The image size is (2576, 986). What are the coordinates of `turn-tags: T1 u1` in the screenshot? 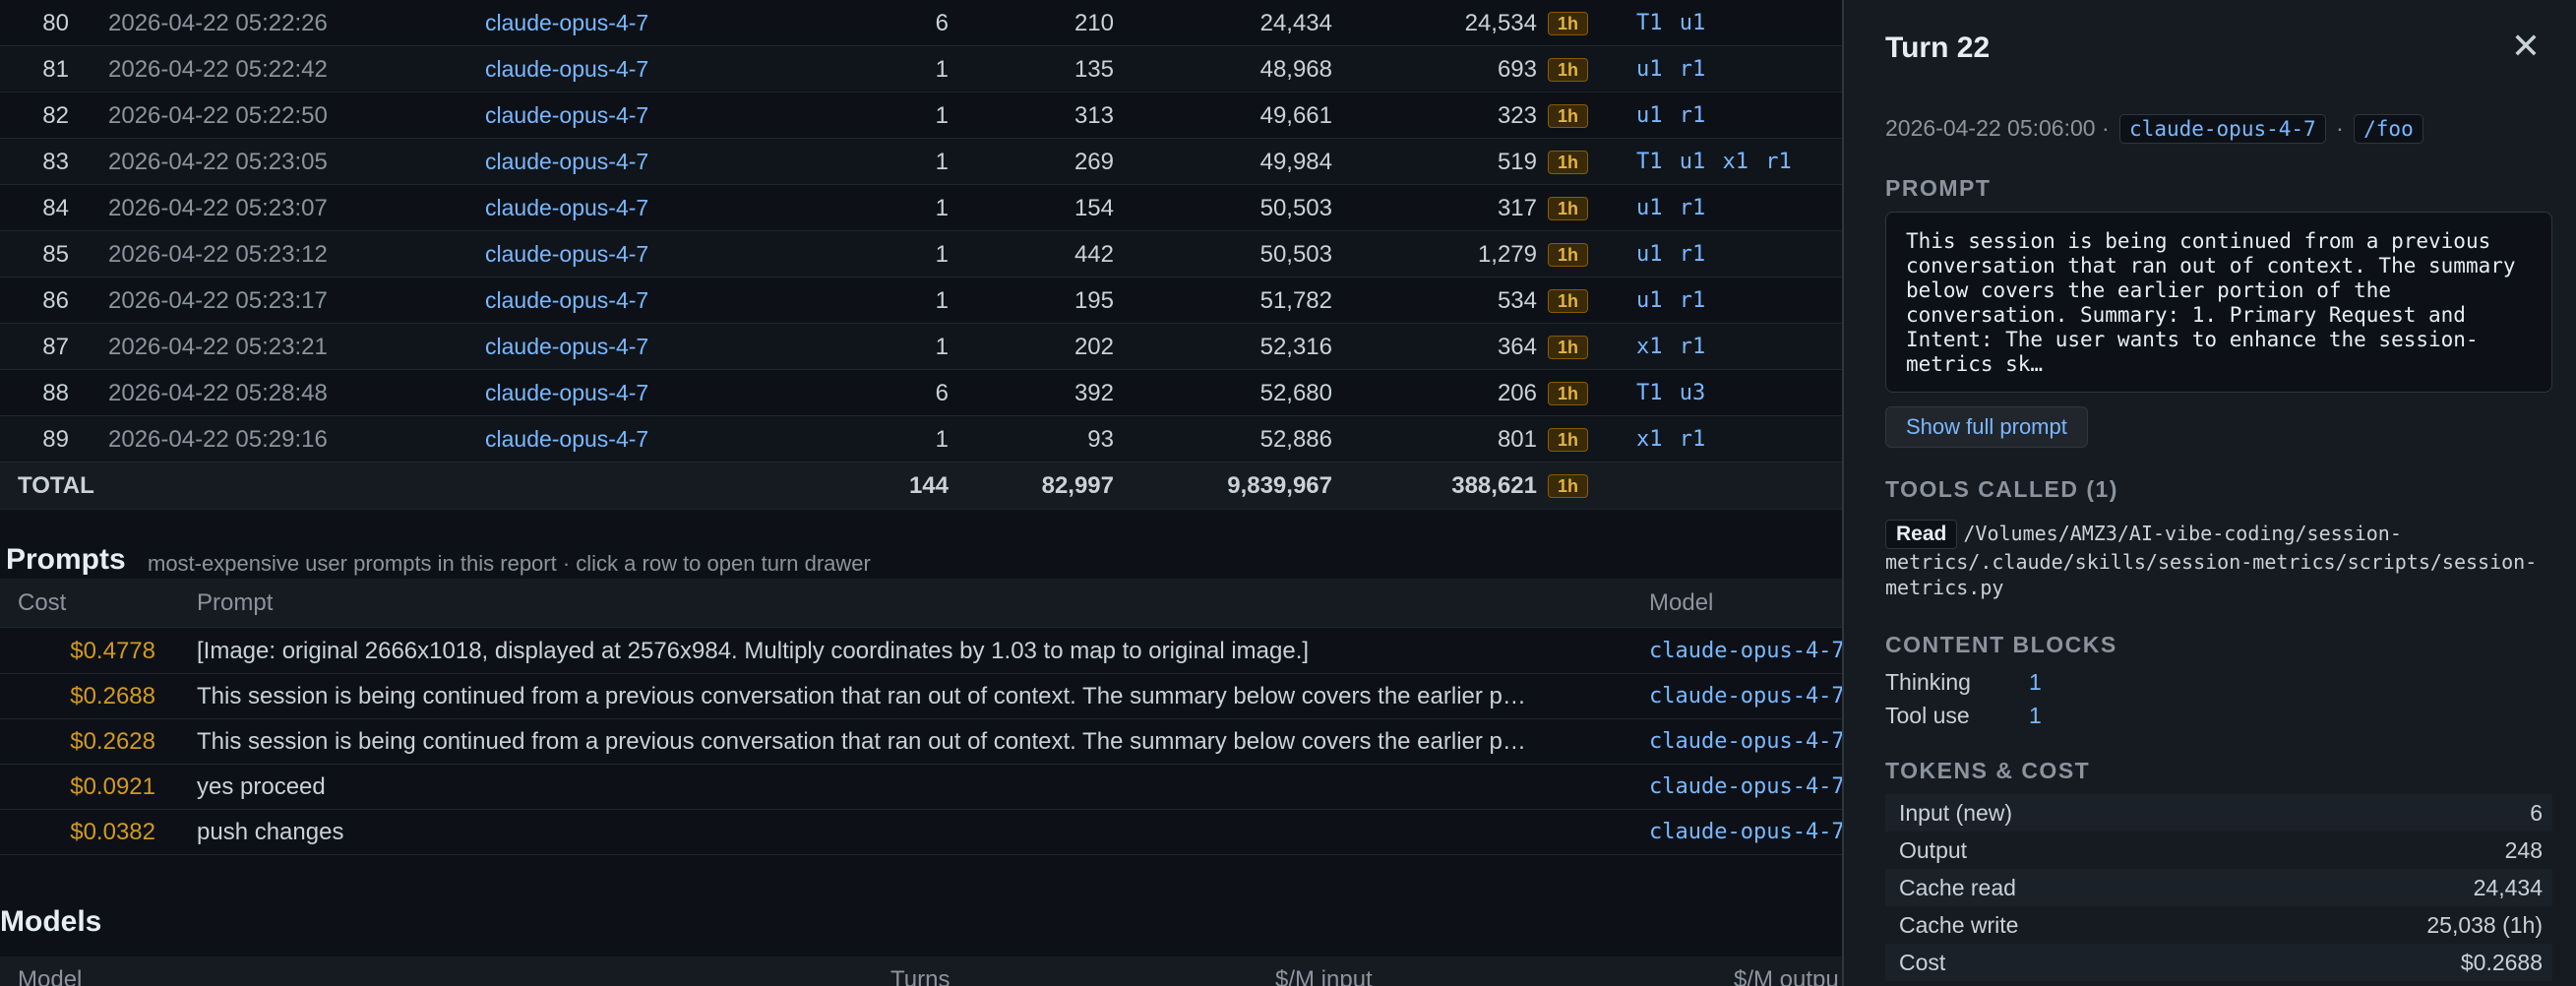 It's located at (1671, 23).